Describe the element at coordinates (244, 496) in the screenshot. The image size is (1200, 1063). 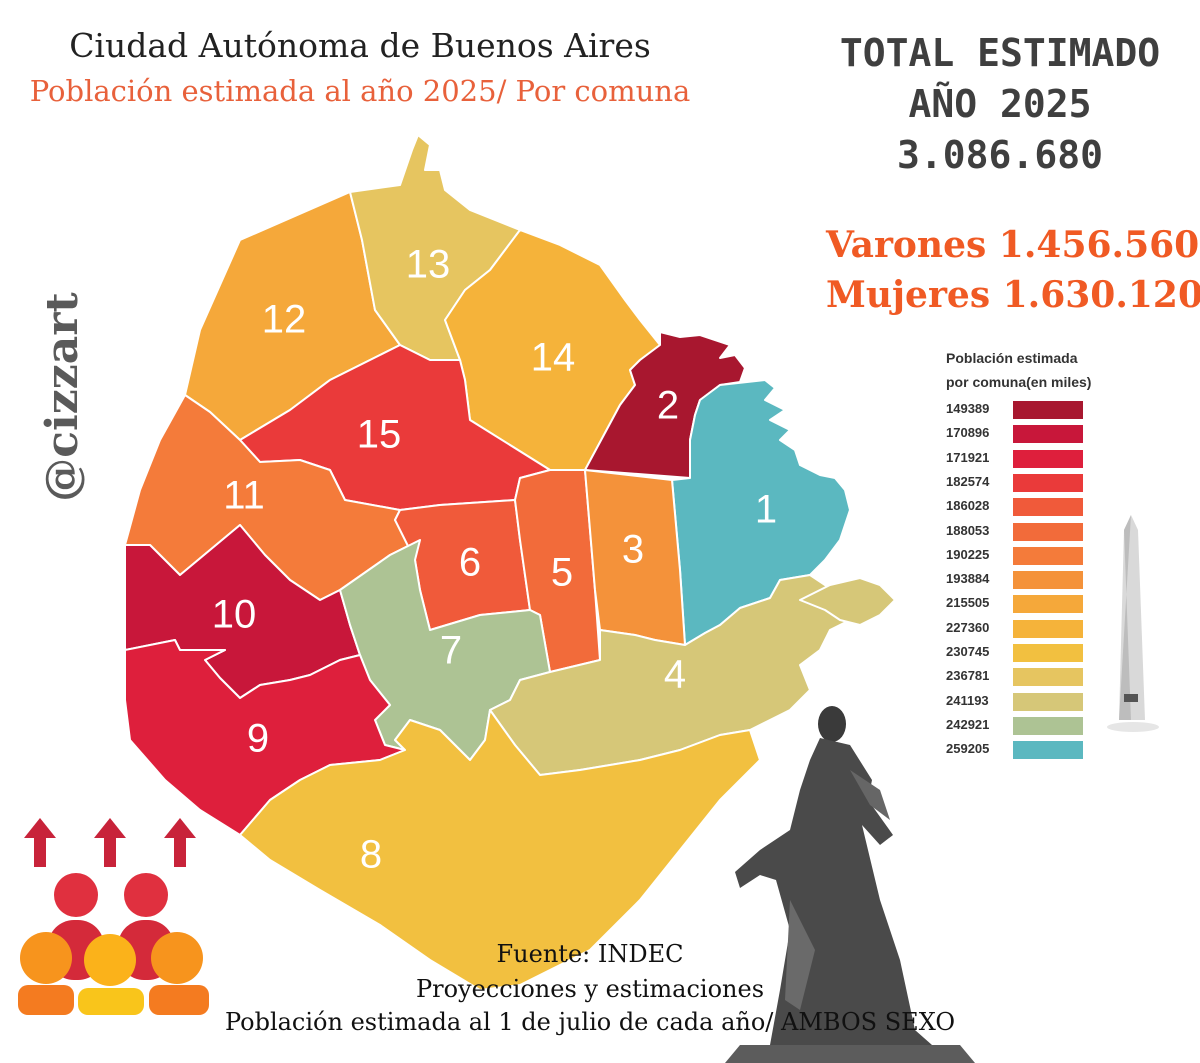
I see `comuna-label-11: 11` at that location.